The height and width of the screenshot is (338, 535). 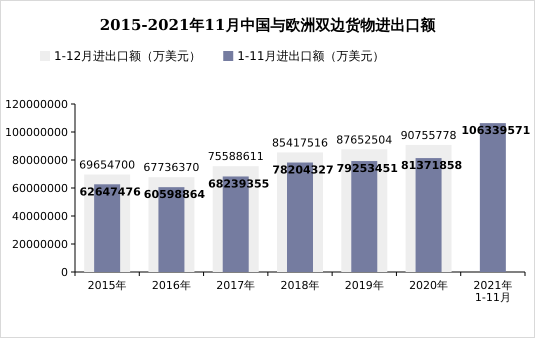 I want to click on y-tick-label: 80000000, so click(x=40, y=160).